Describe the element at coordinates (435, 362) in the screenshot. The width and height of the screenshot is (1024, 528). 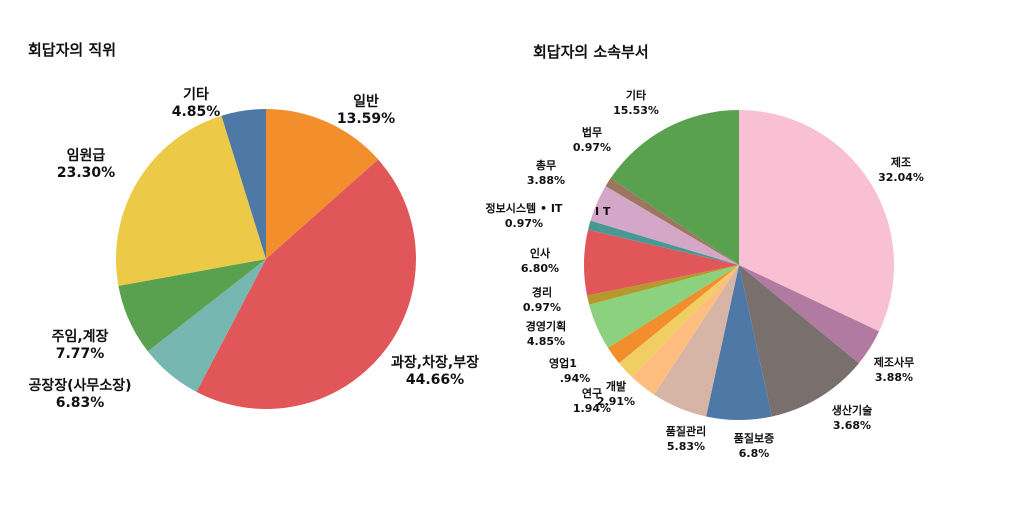
I see `pie1-label-1: 과장,차장,부장` at that location.